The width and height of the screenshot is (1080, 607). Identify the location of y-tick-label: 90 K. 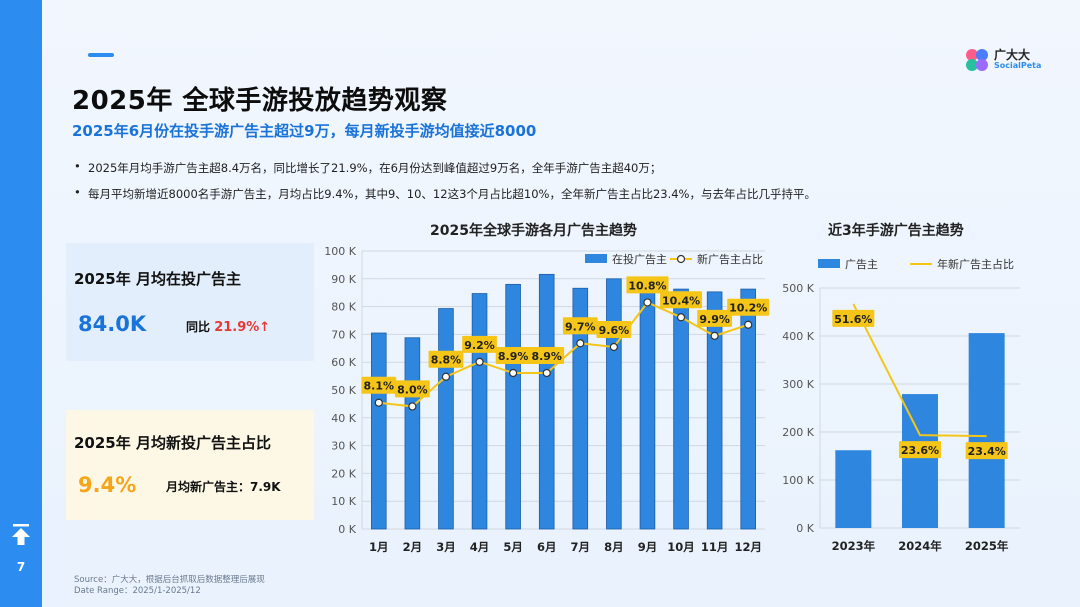
(343, 279).